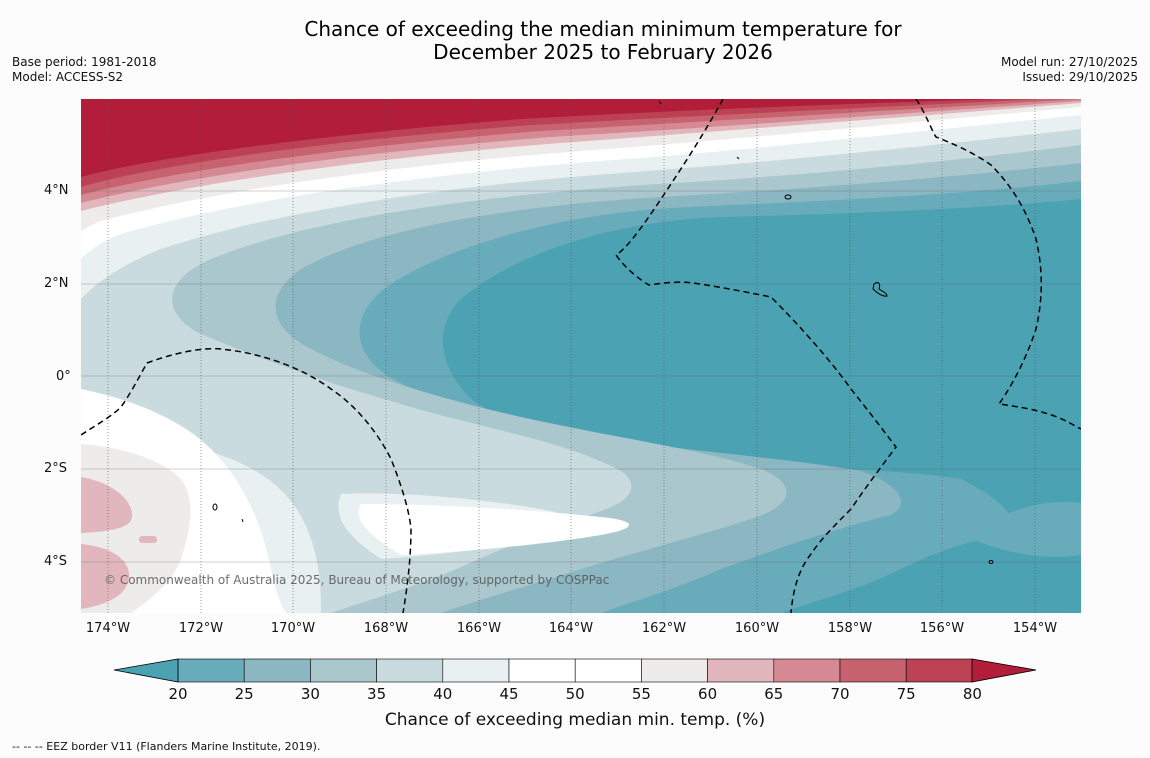 The width and height of the screenshot is (1150, 758). I want to click on colorbar-segments, so click(575, 670).